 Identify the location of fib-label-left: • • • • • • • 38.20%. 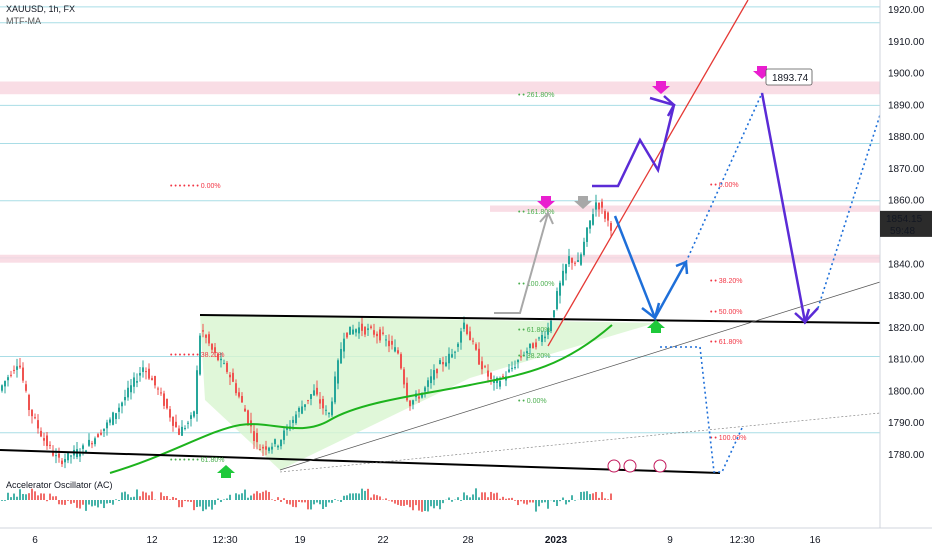
(197, 355).